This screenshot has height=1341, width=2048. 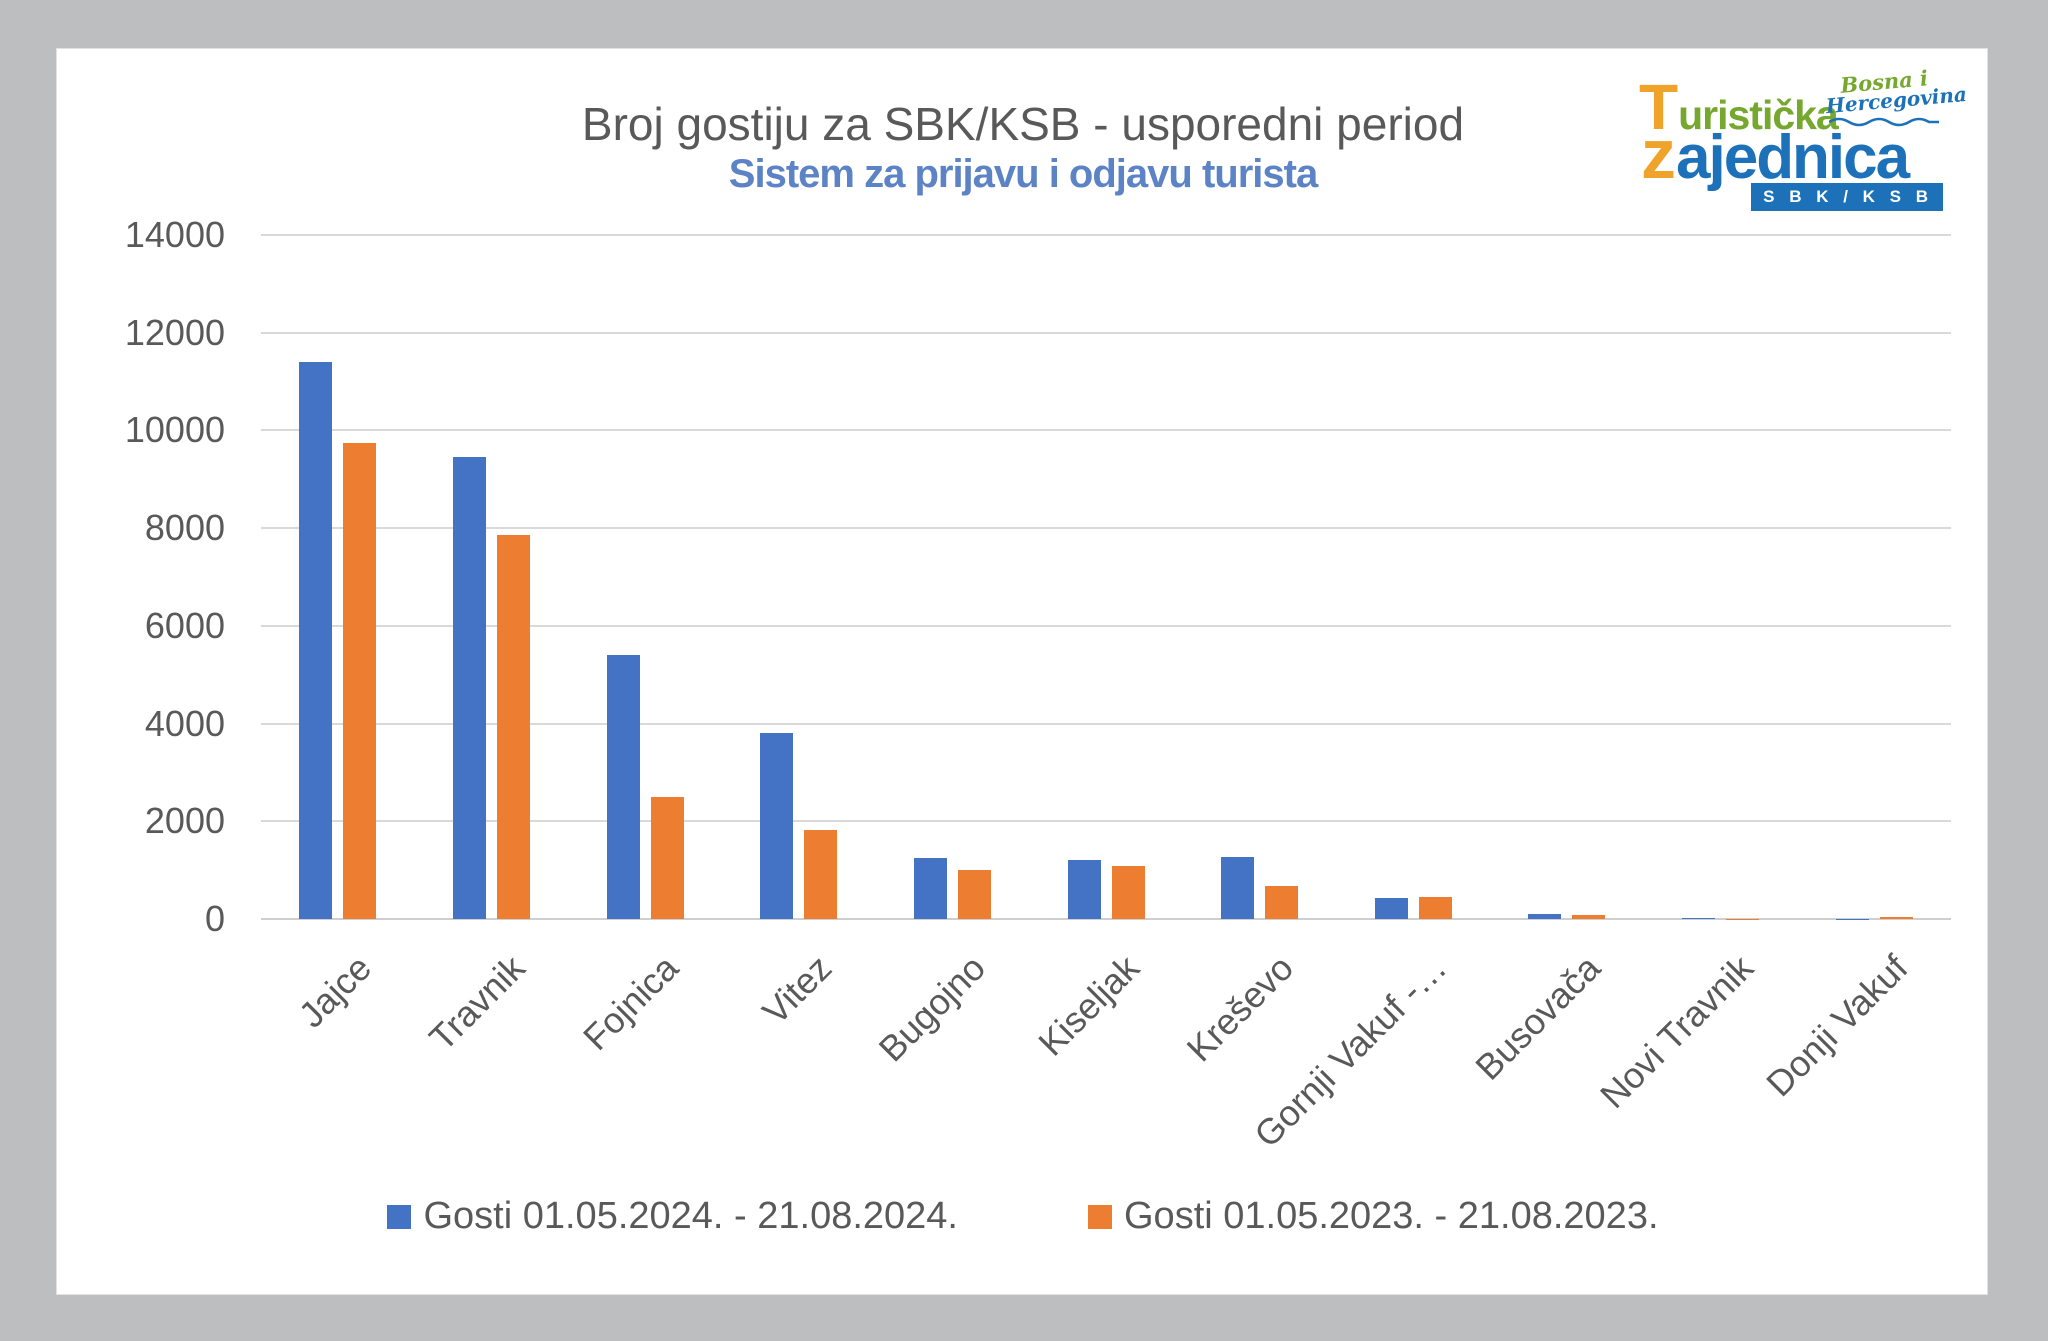 What do you see at coordinates (1677, 1032) in the screenshot?
I see `x-tick-label: Novi Travnik` at bounding box center [1677, 1032].